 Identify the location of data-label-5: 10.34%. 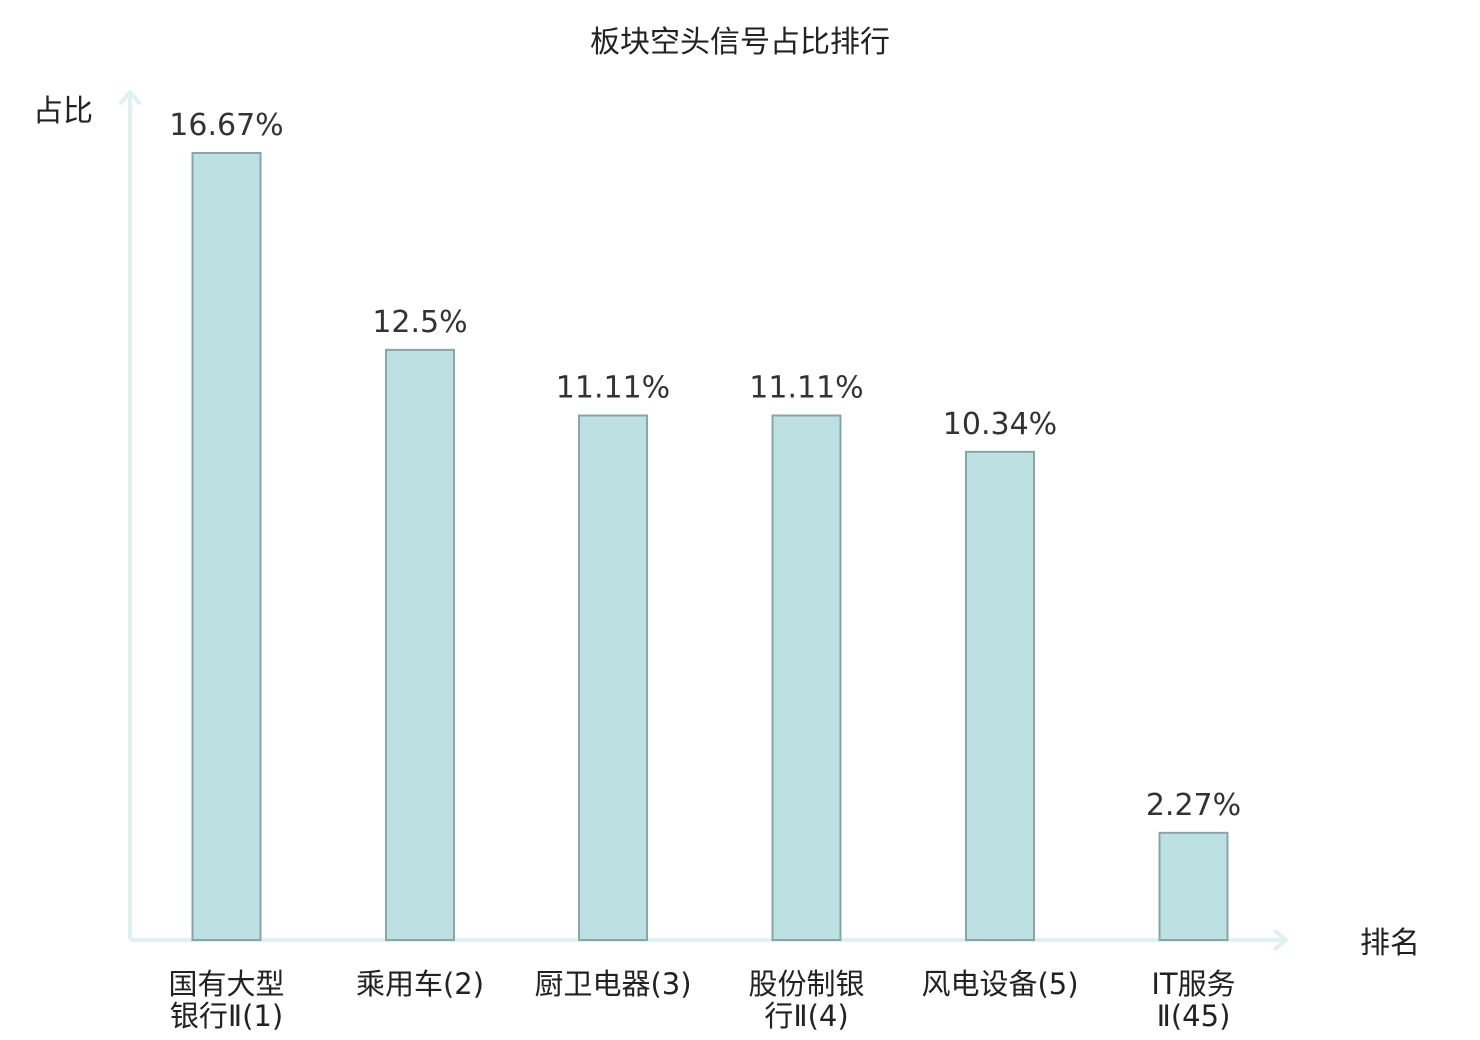
(1000, 424).